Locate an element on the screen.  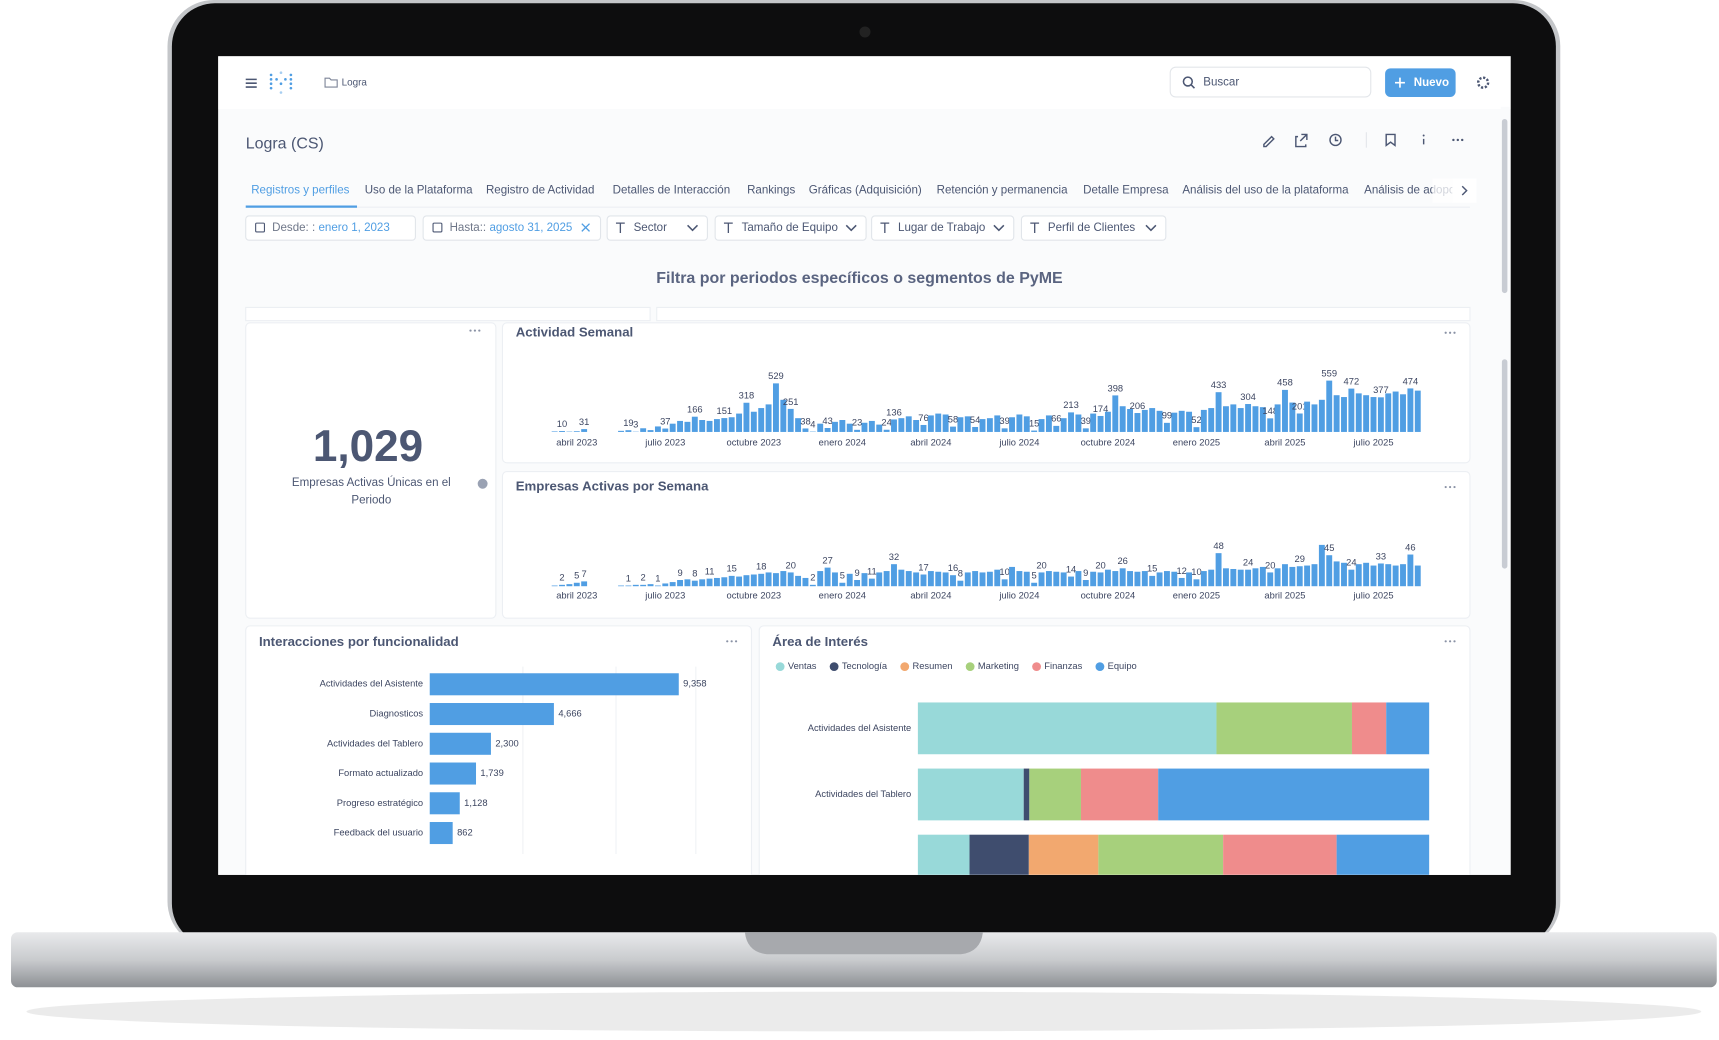
data-label: 23 is located at coordinates (857, 423).